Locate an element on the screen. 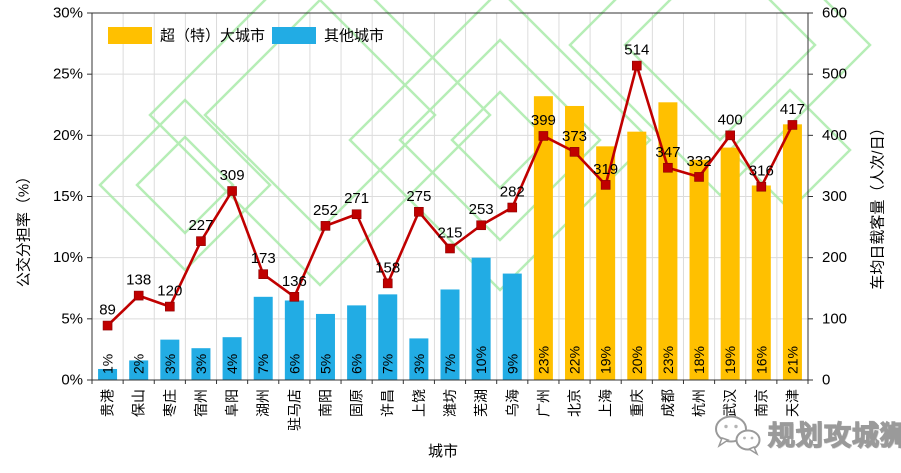 The width and height of the screenshot is (901, 473). line-value-label: 332 is located at coordinates (699, 161).